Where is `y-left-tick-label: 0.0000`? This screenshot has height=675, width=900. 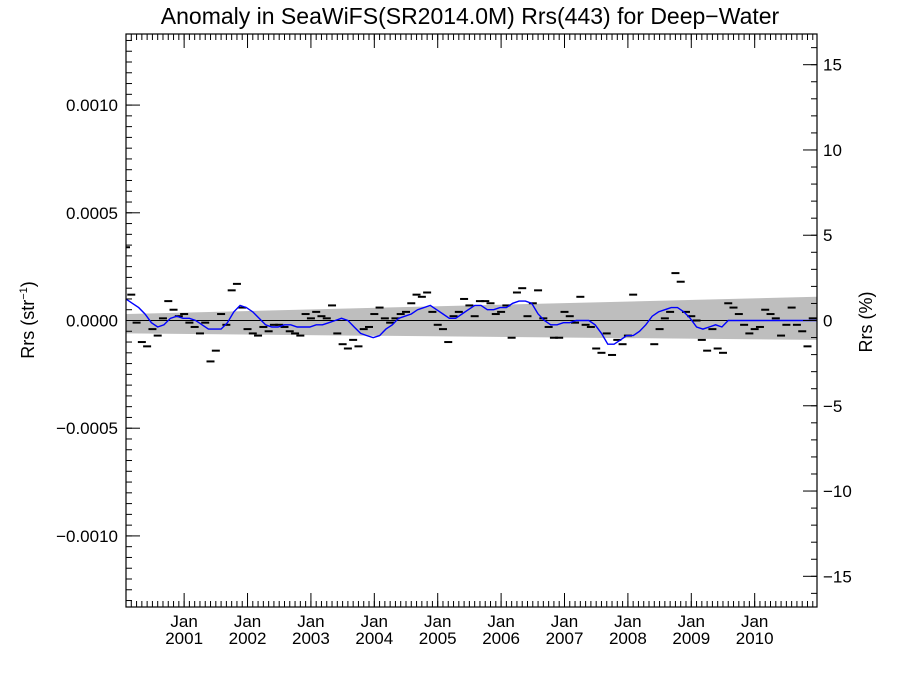 y-left-tick-label: 0.0000 is located at coordinates (92, 321).